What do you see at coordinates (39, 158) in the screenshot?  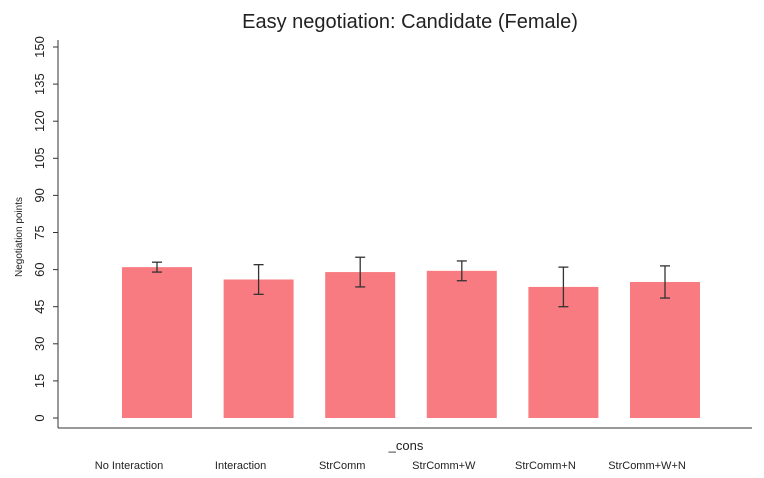 I see `y-tick-label: 105` at bounding box center [39, 158].